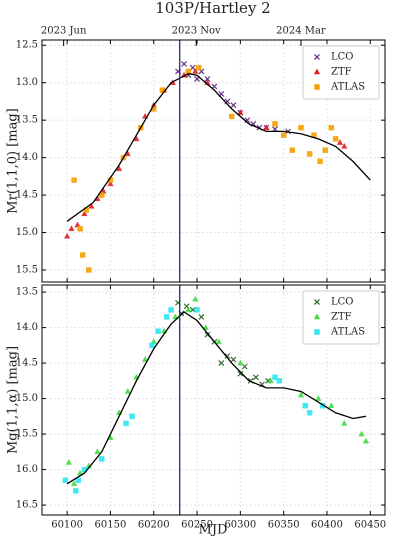 The image size is (400, 541). I want to click on y-axis-label: Mr(1,1,0) [mag], so click(13, 160).